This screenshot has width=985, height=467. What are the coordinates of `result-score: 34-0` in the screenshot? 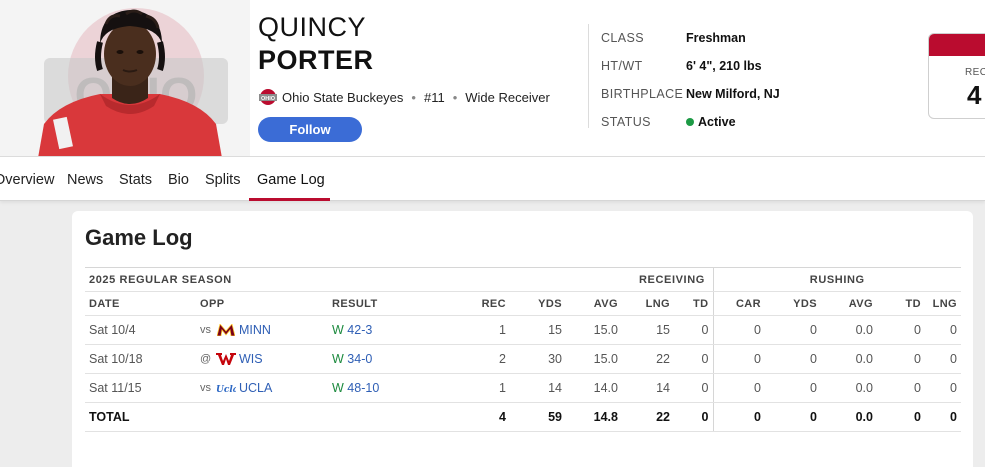 It's located at (360, 359).